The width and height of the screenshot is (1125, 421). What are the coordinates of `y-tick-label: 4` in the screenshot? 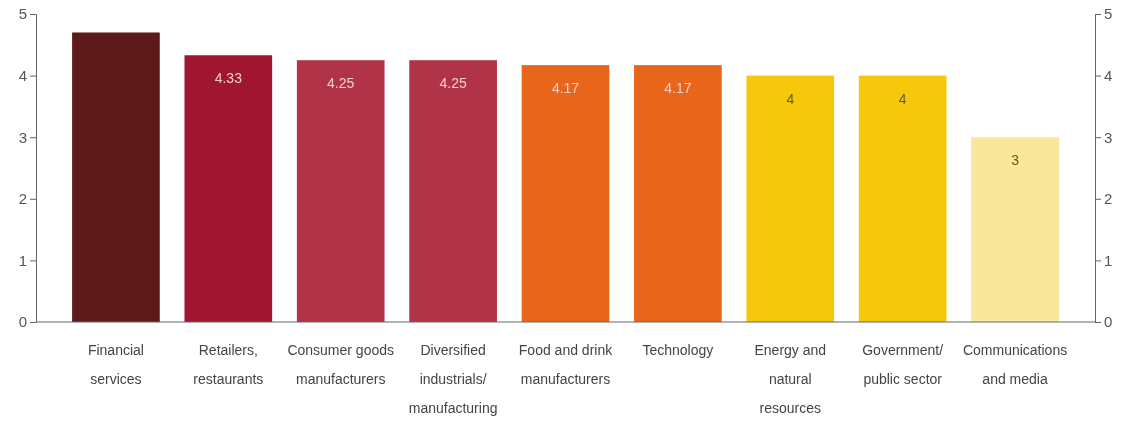 It's located at (22, 75).